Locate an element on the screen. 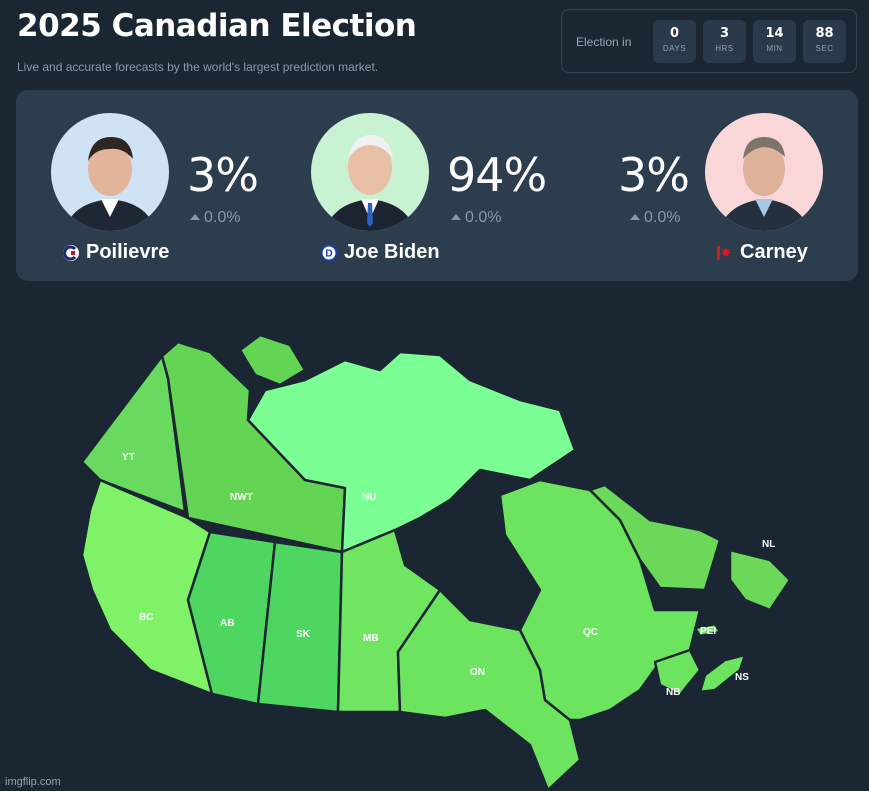 This screenshot has height=791, width=869. democrat-icon: D is located at coordinates (329, 252).